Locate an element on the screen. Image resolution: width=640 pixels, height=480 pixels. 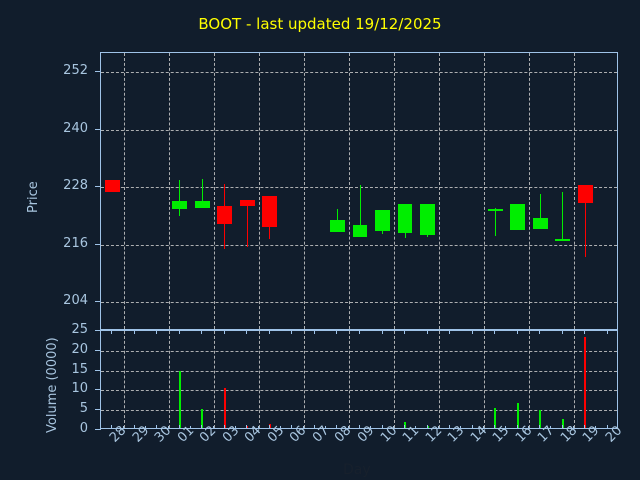
price-tick-label: 228 is located at coordinates (75, 186).